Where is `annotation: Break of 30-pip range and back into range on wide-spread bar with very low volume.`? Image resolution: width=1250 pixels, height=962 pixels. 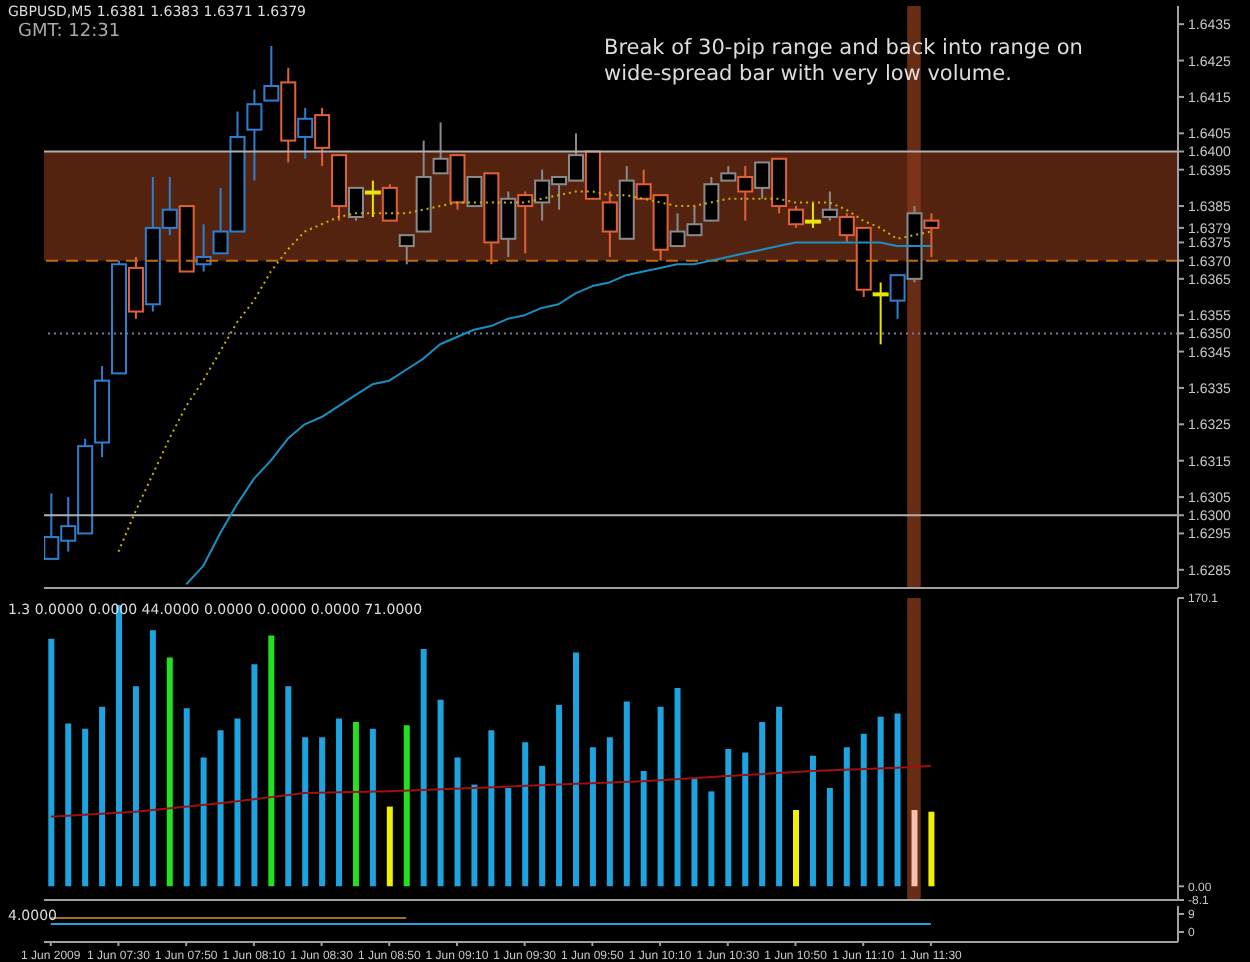
annotation: Break of 30-pip range and back into range on wide-spread bar with very low volume. is located at coordinates (844, 62).